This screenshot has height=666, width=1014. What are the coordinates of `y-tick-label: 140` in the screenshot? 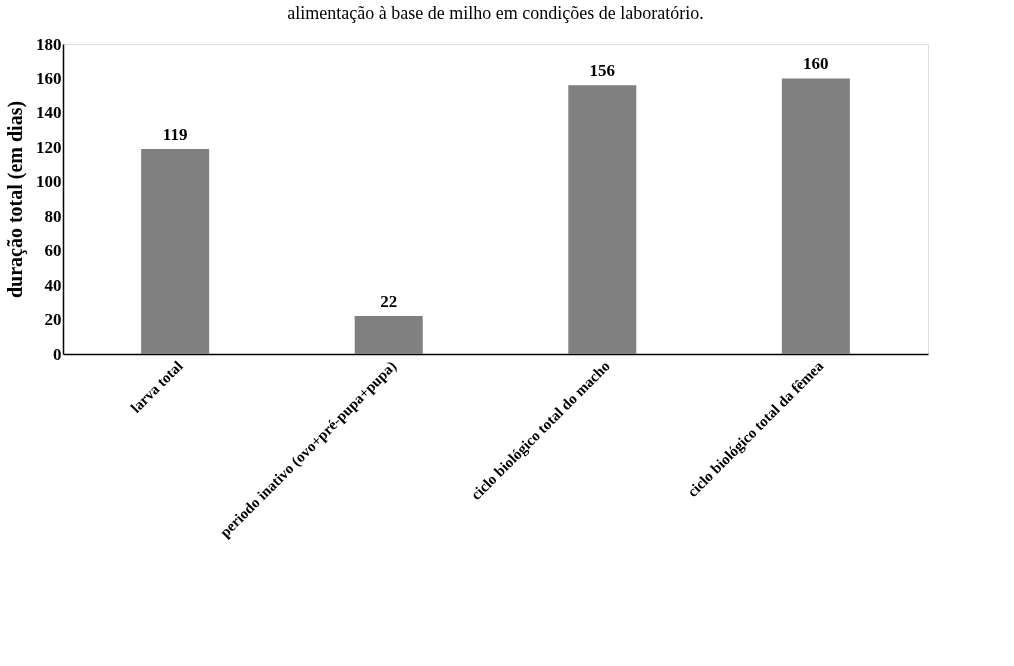 It's located at (49, 113).